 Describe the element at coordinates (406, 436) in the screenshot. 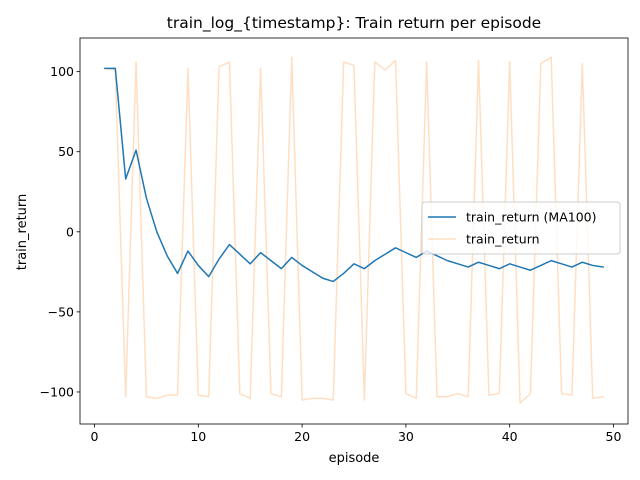

I see `x-tick-label: 30` at that location.